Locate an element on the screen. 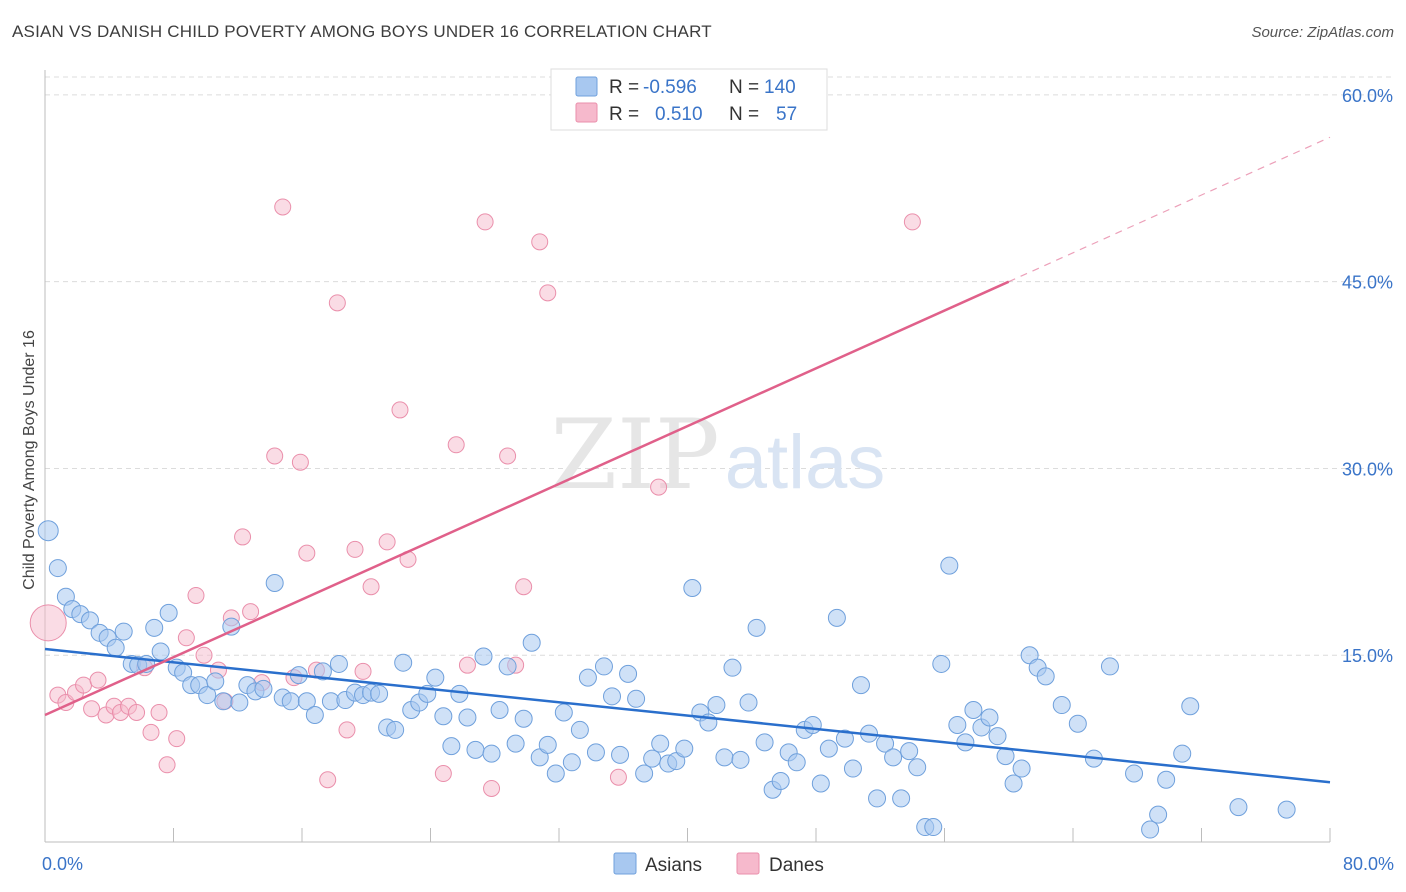 Image resolution: width=1406 pixels, height=892 pixels. asians-trend-line is located at coordinates (687, 715).